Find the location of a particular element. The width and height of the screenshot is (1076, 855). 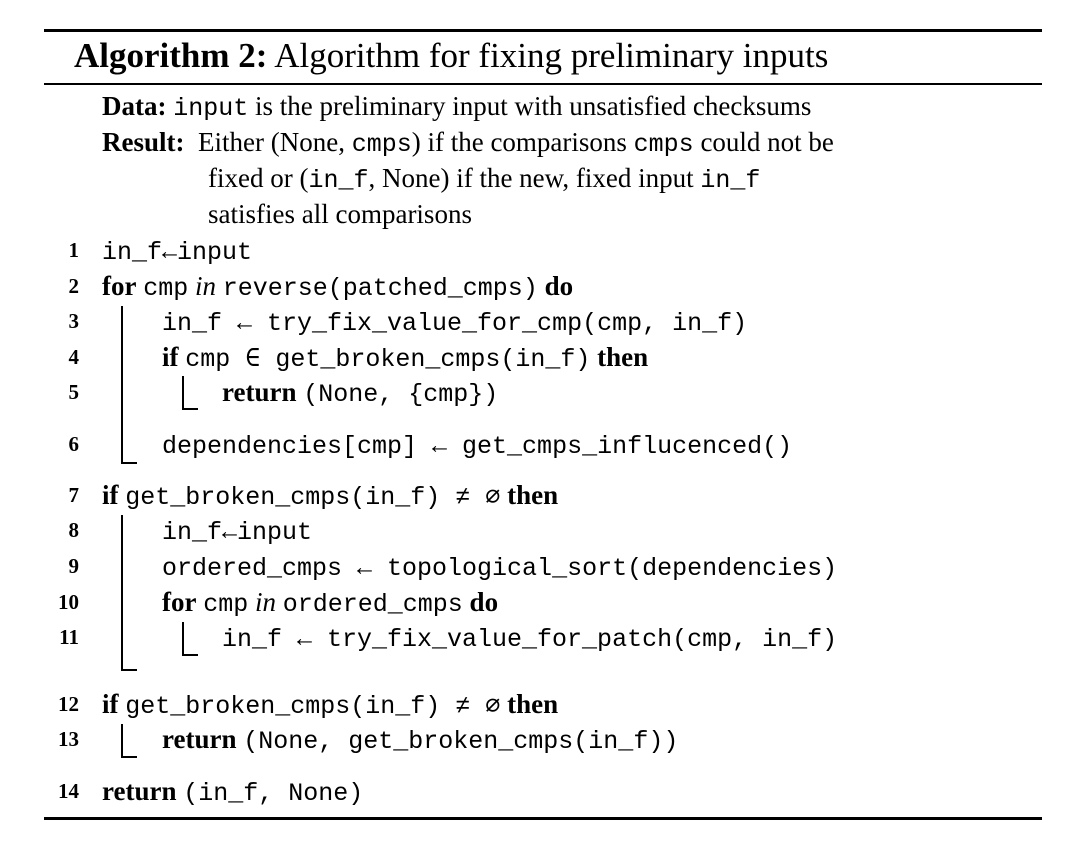

code-line-10: for cmp in ordered_cmps do is located at coordinates (330, 603).